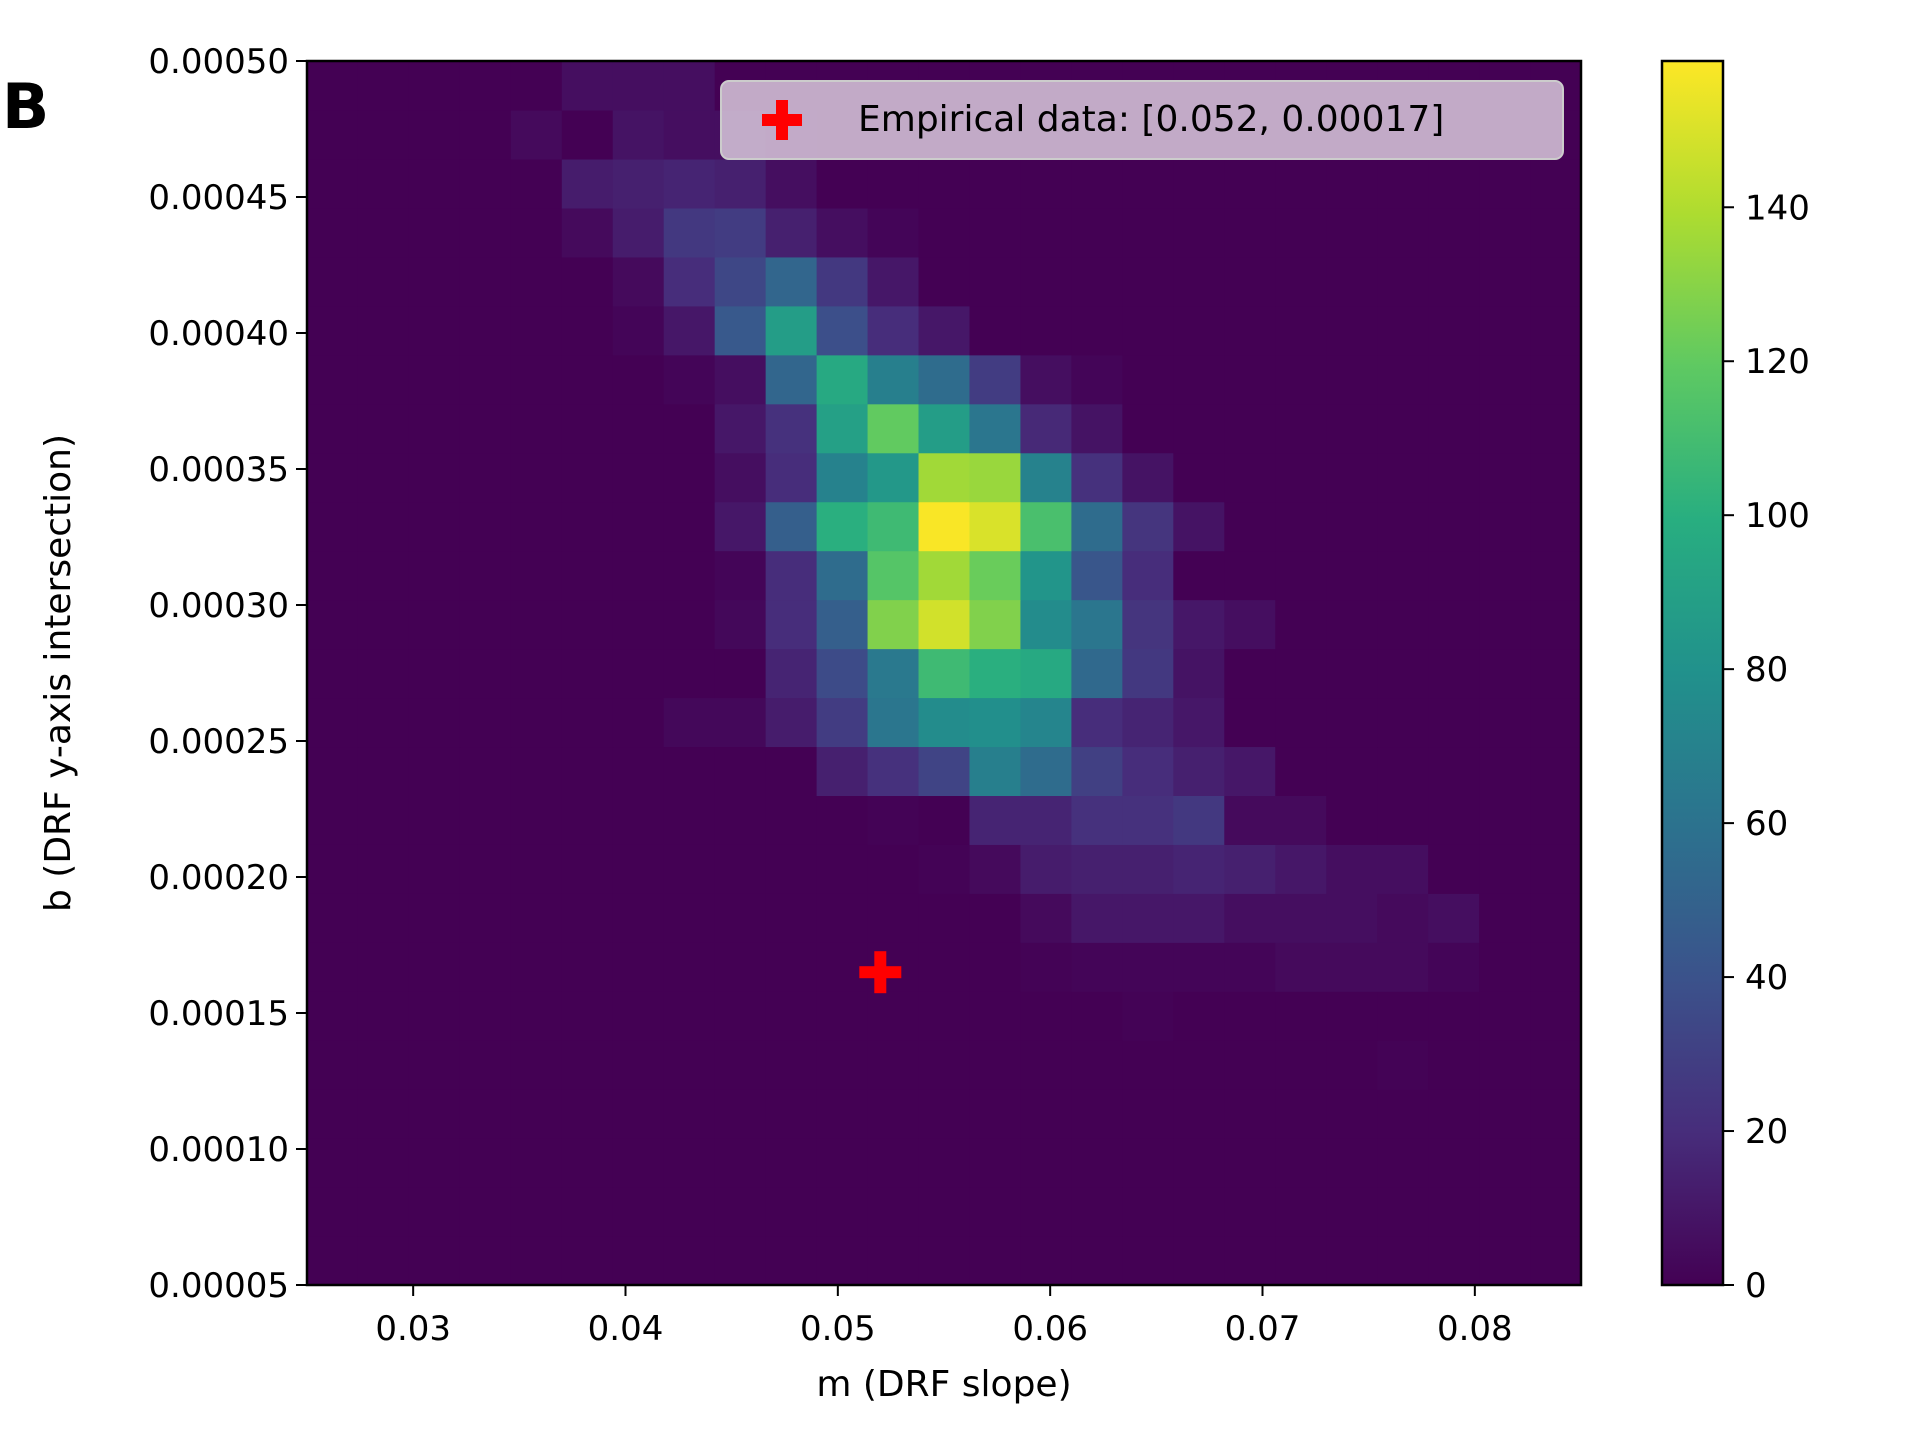 Image resolution: width=1920 pixels, height=1440 pixels. What do you see at coordinates (413, 1329) in the screenshot?
I see `x-tick-label: 0.03` at bounding box center [413, 1329].